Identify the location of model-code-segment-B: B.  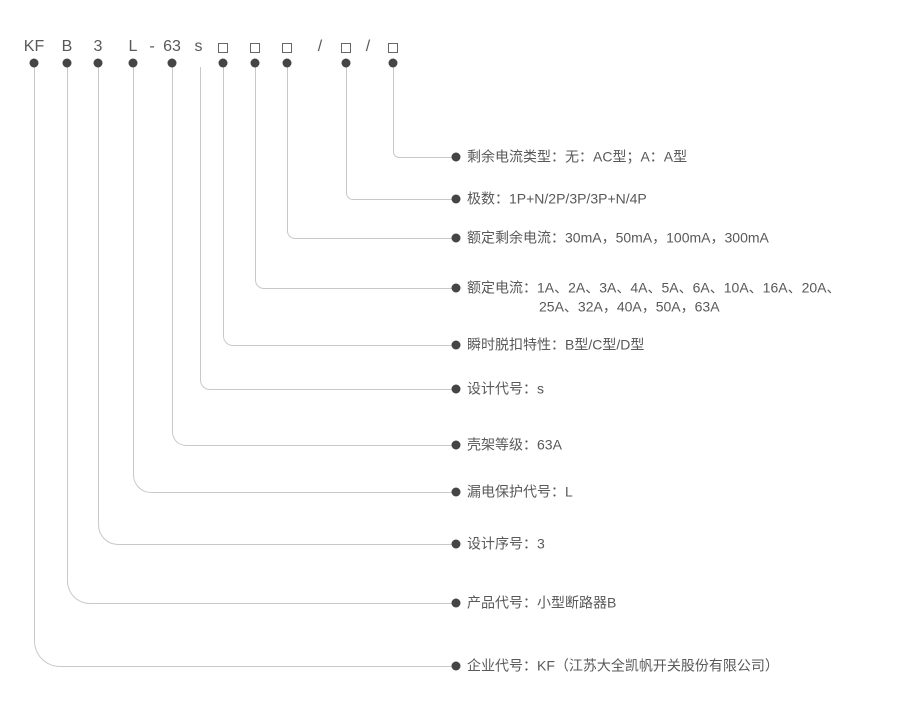
(67, 46).